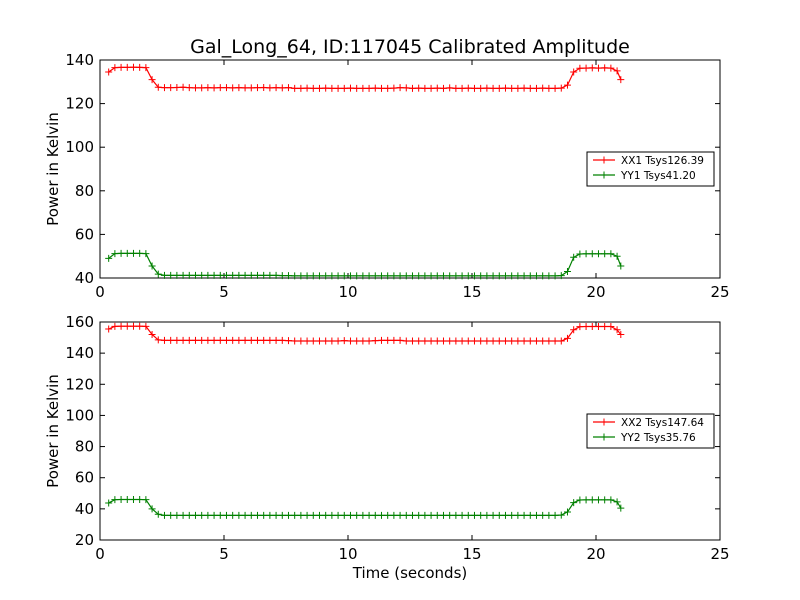 The image size is (800, 600). Describe the element at coordinates (662, 161) in the screenshot. I see `legend-label: XX1 Tsys126.39` at that location.